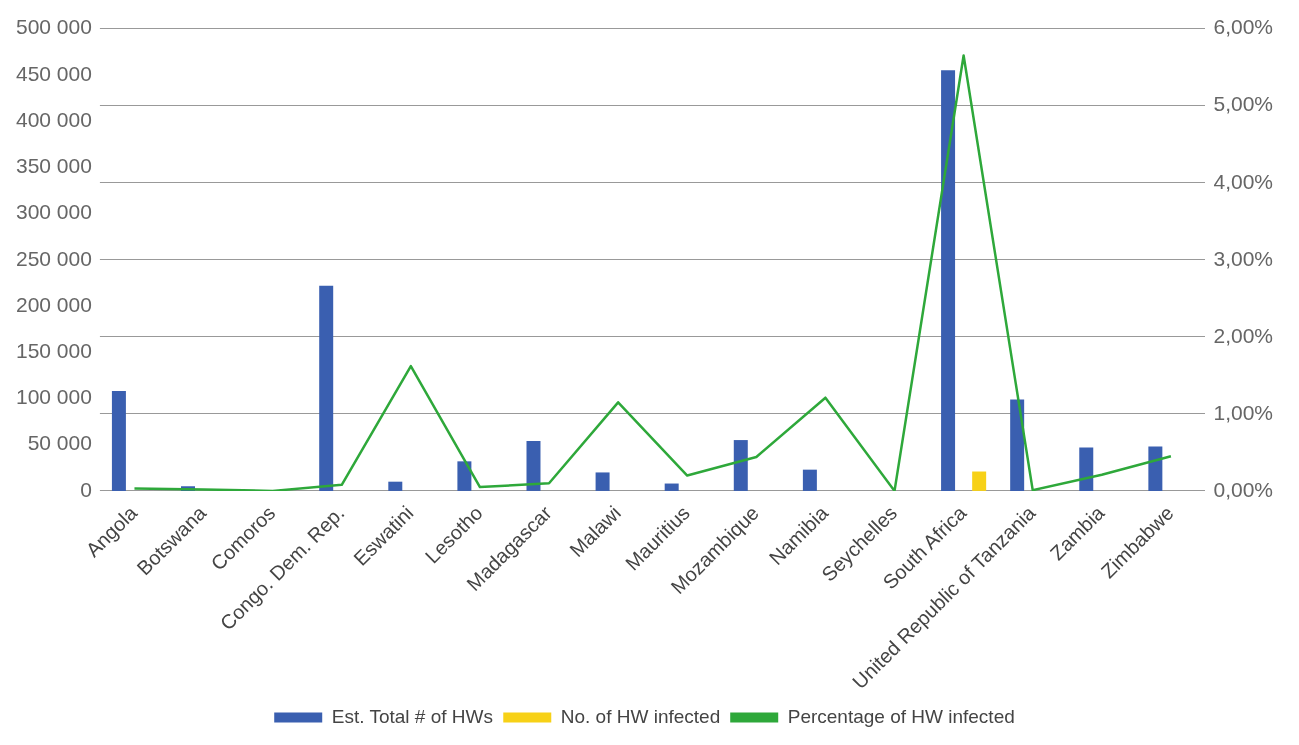 This screenshot has width=1299, height=745. I want to click on y-tick-label: 100 000, so click(53, 397).